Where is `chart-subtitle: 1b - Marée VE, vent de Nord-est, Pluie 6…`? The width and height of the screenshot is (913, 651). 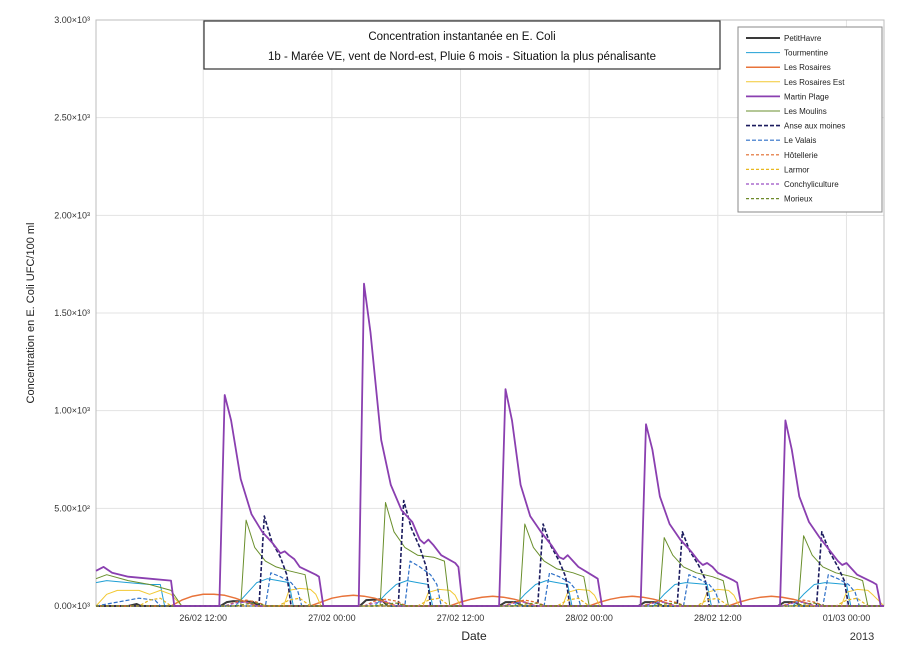 chart-subtitle: 1b - Marée VE, vent de Nord-est, Pluie 6… is located at coordinates (462, 57).